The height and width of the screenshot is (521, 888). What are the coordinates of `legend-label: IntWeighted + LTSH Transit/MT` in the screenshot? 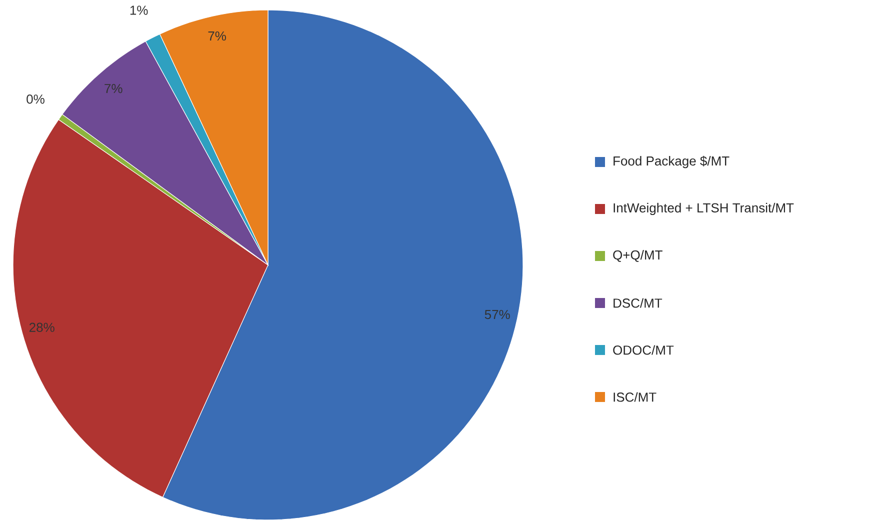 It's located at (704, 209).